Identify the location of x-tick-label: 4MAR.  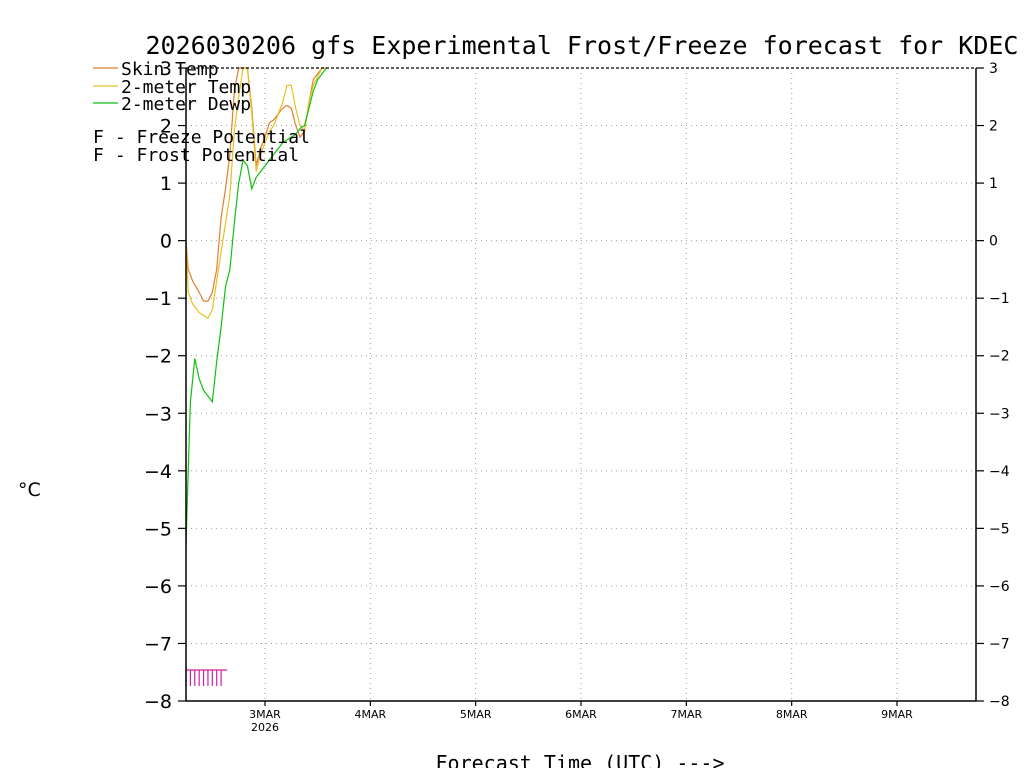
(370, 714).